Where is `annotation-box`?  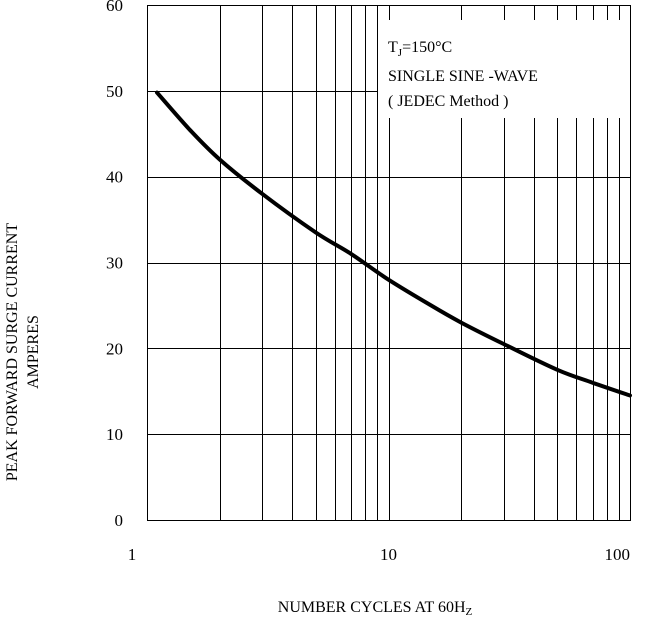
annotation-box is located at coordinates (504, 69).